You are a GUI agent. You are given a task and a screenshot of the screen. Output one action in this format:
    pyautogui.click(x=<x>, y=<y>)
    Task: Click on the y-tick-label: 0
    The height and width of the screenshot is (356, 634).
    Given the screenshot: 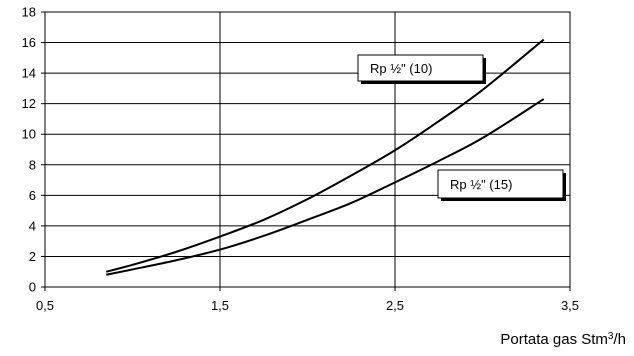 What is the action you would take?
    pyautogui.click(x=32, y=287)
    